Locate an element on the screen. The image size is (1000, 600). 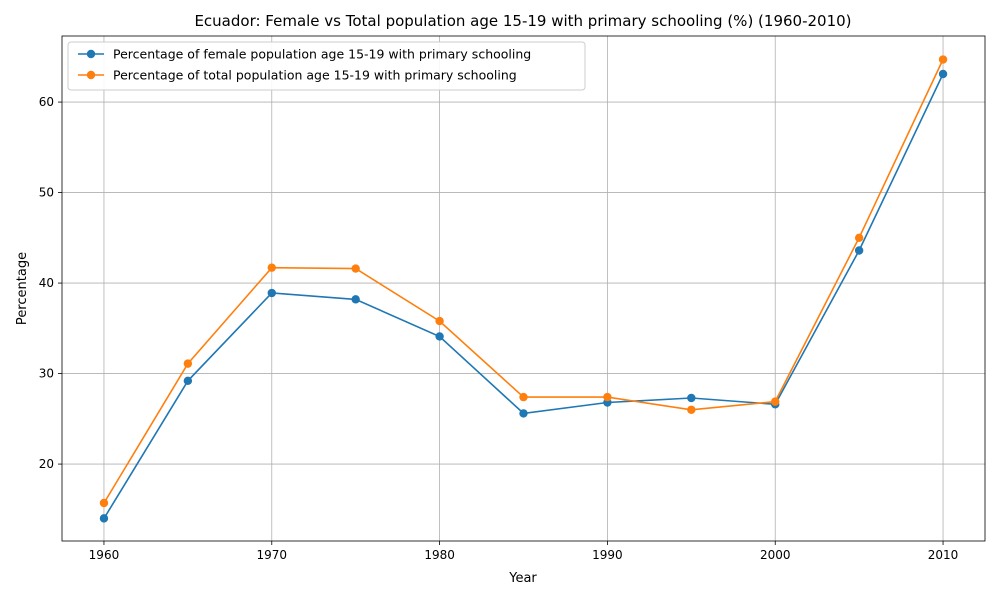
x-tick-label: 1980 is located at coordinates (439, 555).